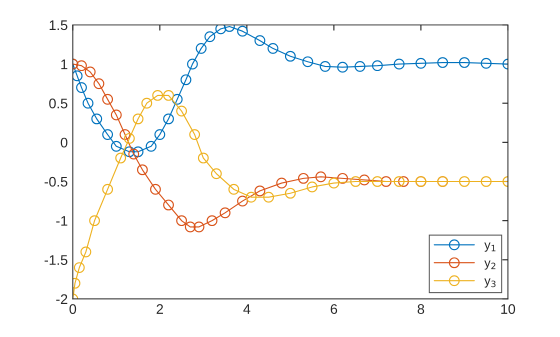 The image size is (560, 337). What do you see at coordinates (421, 309) in the screenshot?
I see `x-tick-label: 8` at bounding box center [421, 309].